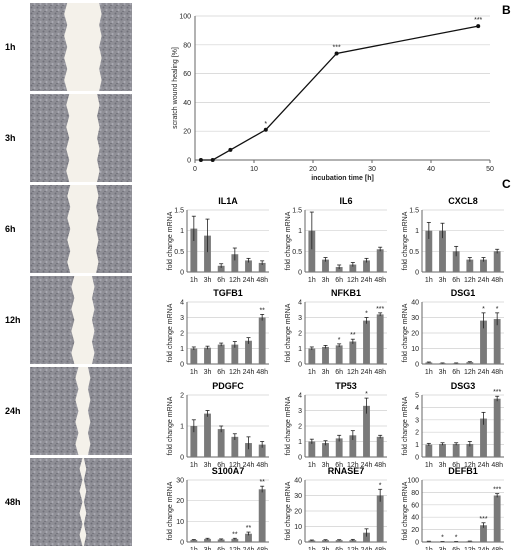  Describe the element at coordinates (228, 386) in the screenshot. I see `chart-title: PDGFC` at that location.